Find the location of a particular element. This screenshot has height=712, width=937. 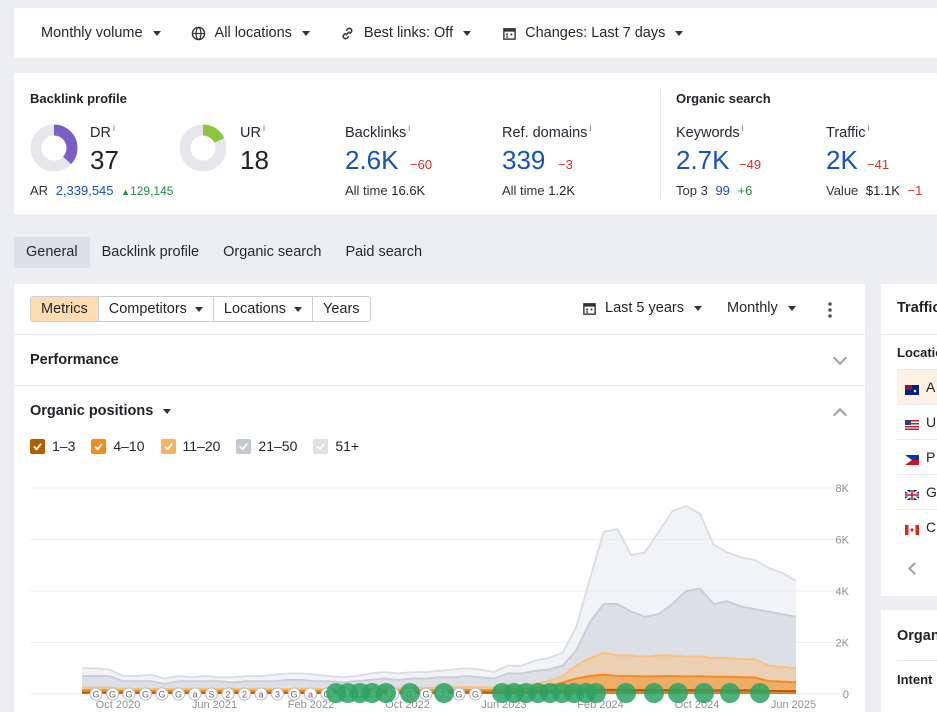

best-links-dropdown: Best links: Off is located at coordinates (406, 33).